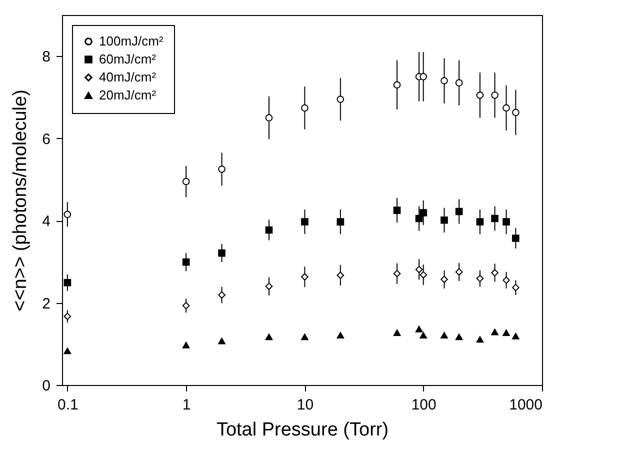 This screenshot has height=461, width=622. I want to click on x-tick-label: 1, so click(186, 405).